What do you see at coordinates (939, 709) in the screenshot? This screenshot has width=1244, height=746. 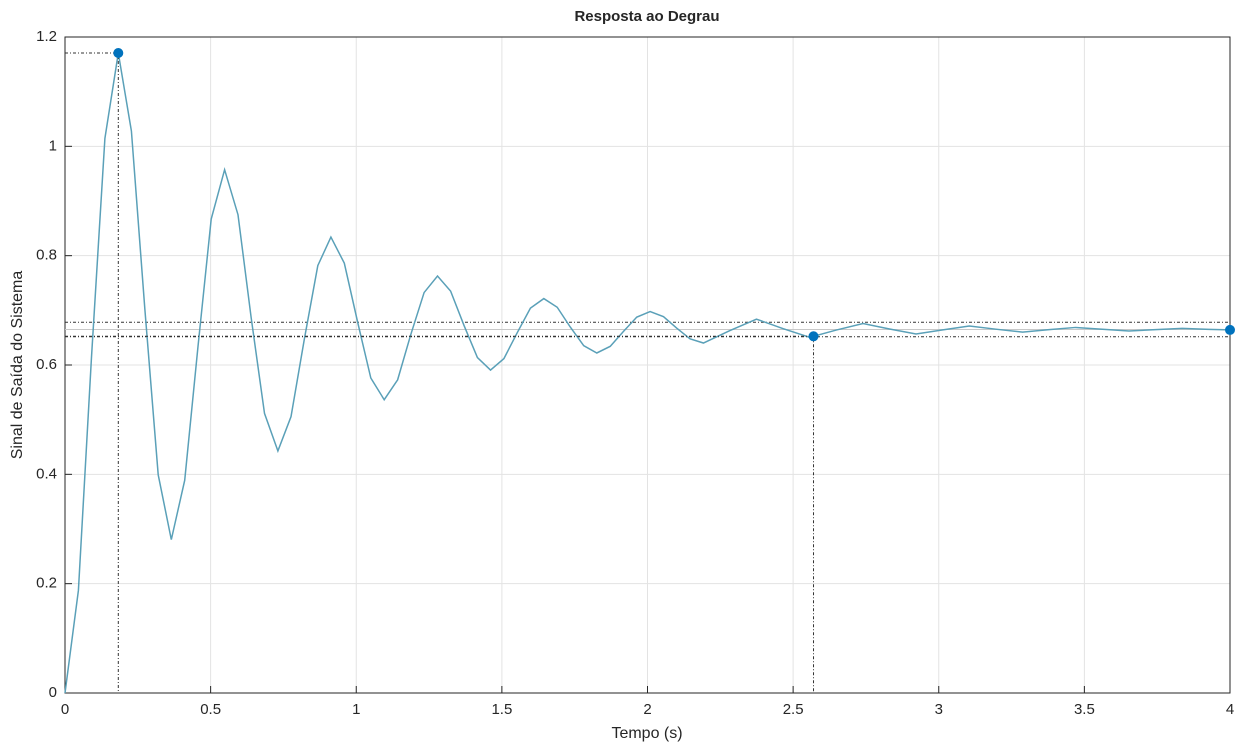 I see `x-tick-label: 3` at bounding box center [939, 709].